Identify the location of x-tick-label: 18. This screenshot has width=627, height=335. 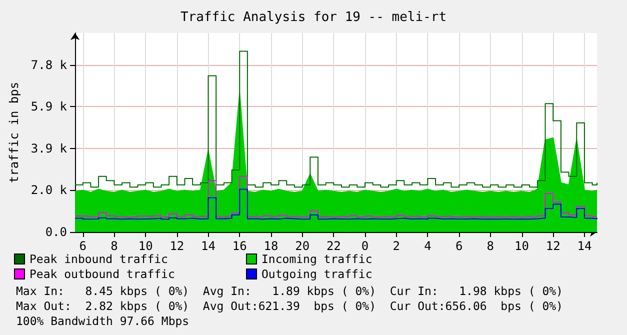
(271, 246).